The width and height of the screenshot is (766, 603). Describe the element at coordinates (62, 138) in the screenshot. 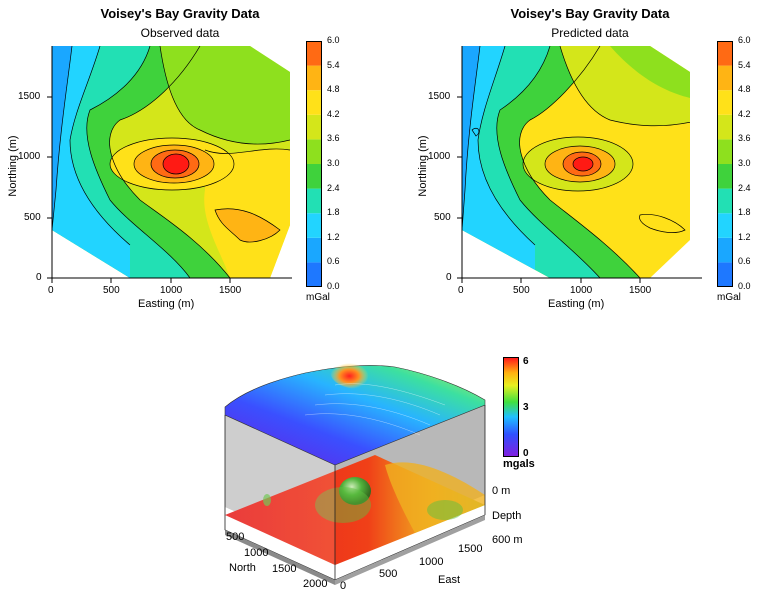

I see `contour-band-0.0` at that location.